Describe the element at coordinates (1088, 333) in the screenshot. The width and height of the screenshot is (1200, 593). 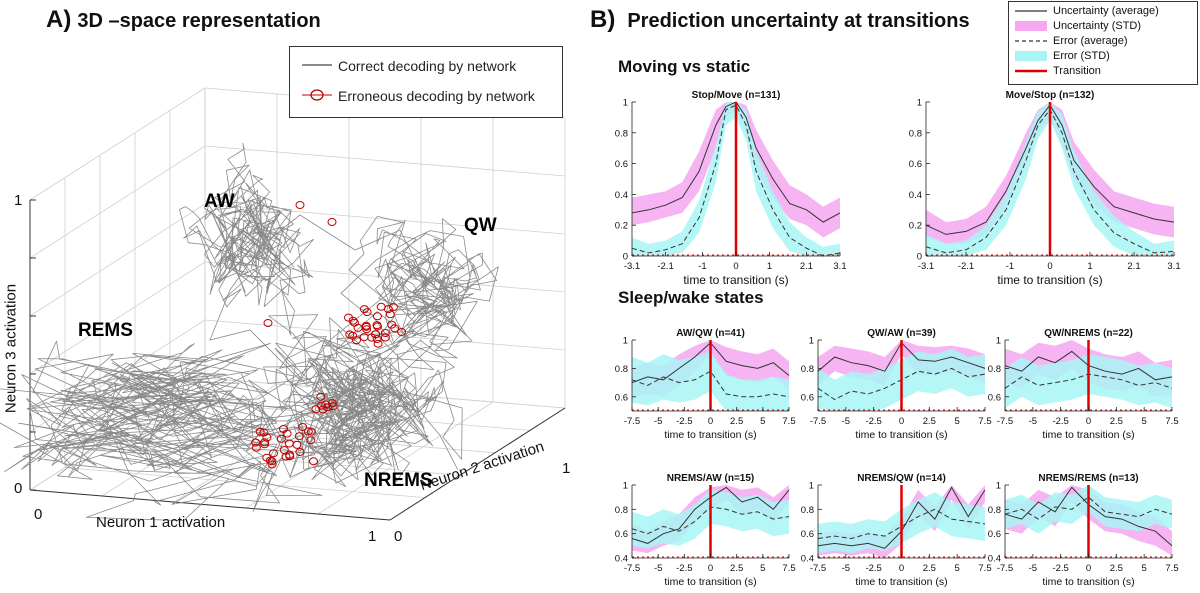
I see `subplot-title: QW/NREMS (n=22)` at that location.